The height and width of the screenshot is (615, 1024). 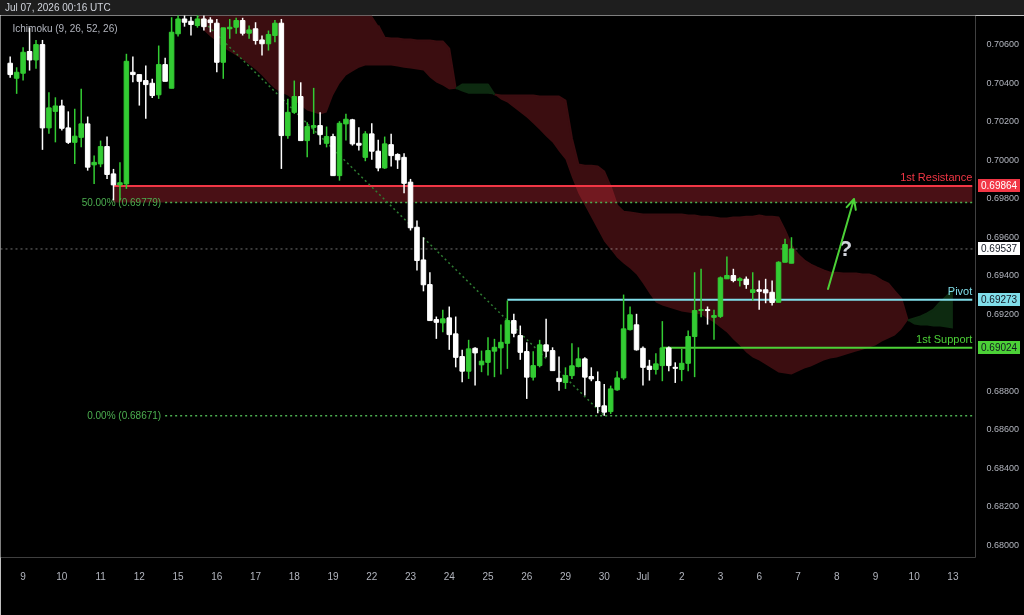 What do you see at coordinates (410, 576) in the screenshot?
I see `x-tick-label: 23` at bounding box center [410, 576].